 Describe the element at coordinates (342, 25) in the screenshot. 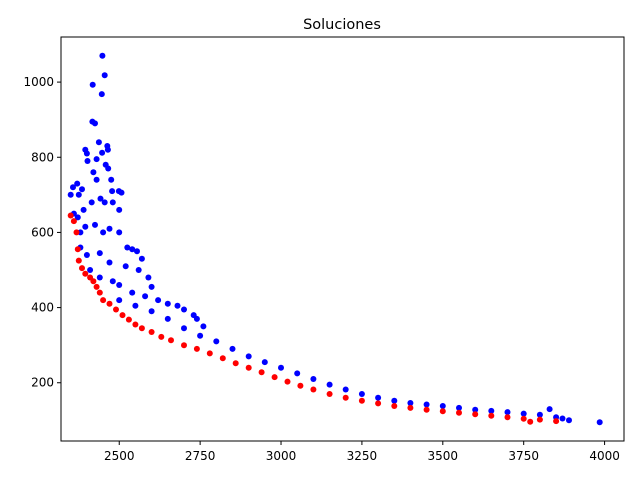

I see `chart-title: Soluciones` at that location.